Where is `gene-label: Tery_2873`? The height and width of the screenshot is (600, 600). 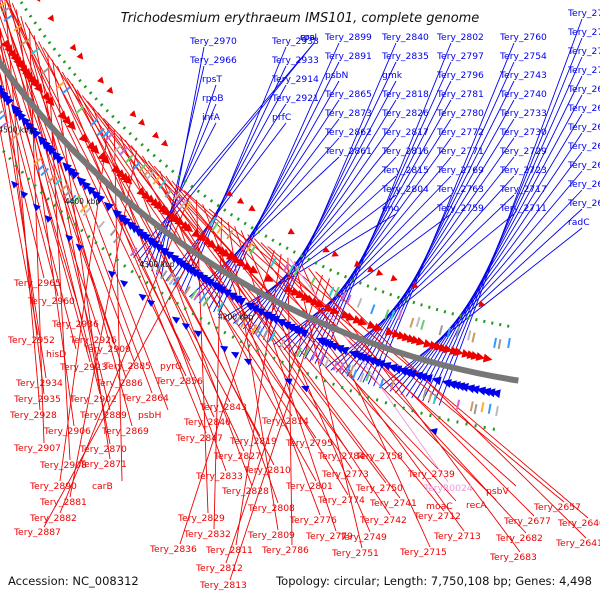 gene-label: Tery_2873 is located at coordinates (348, 113).